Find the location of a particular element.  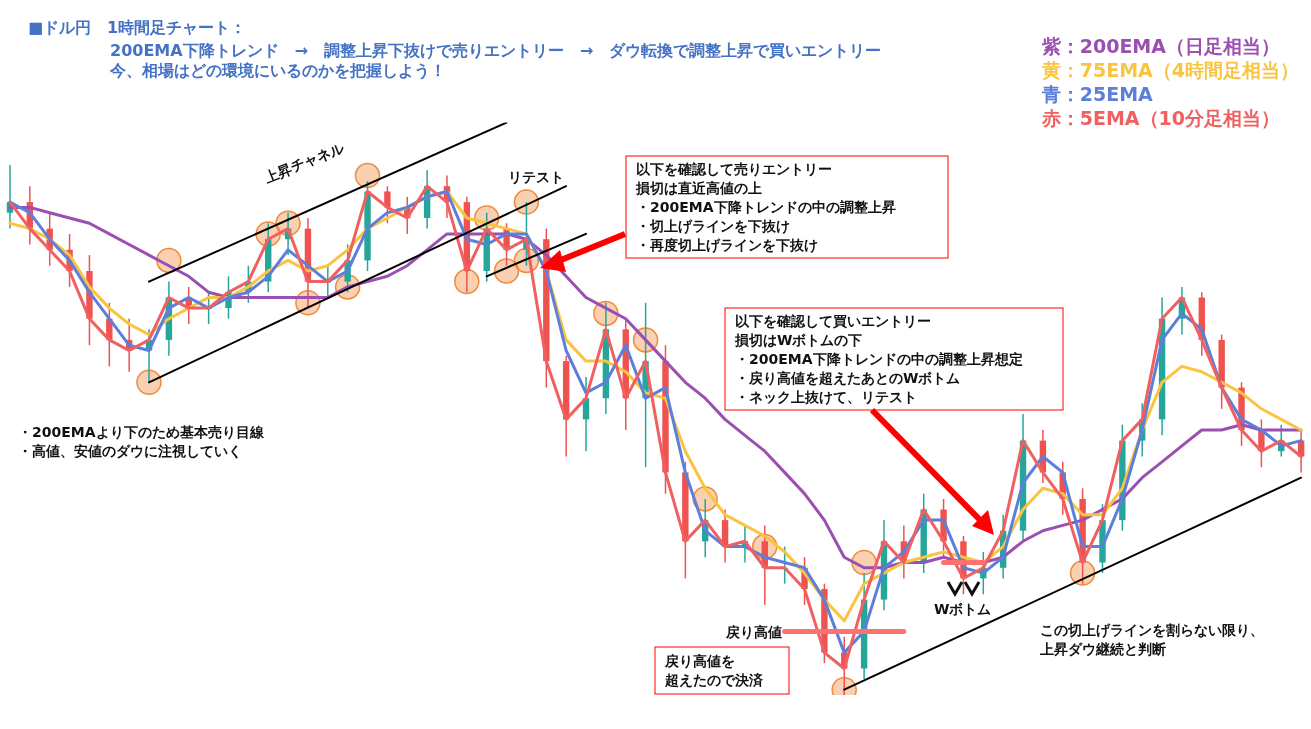

annotation: 上昇ダウ継続と判断 is located at coordinates (1103, 649).